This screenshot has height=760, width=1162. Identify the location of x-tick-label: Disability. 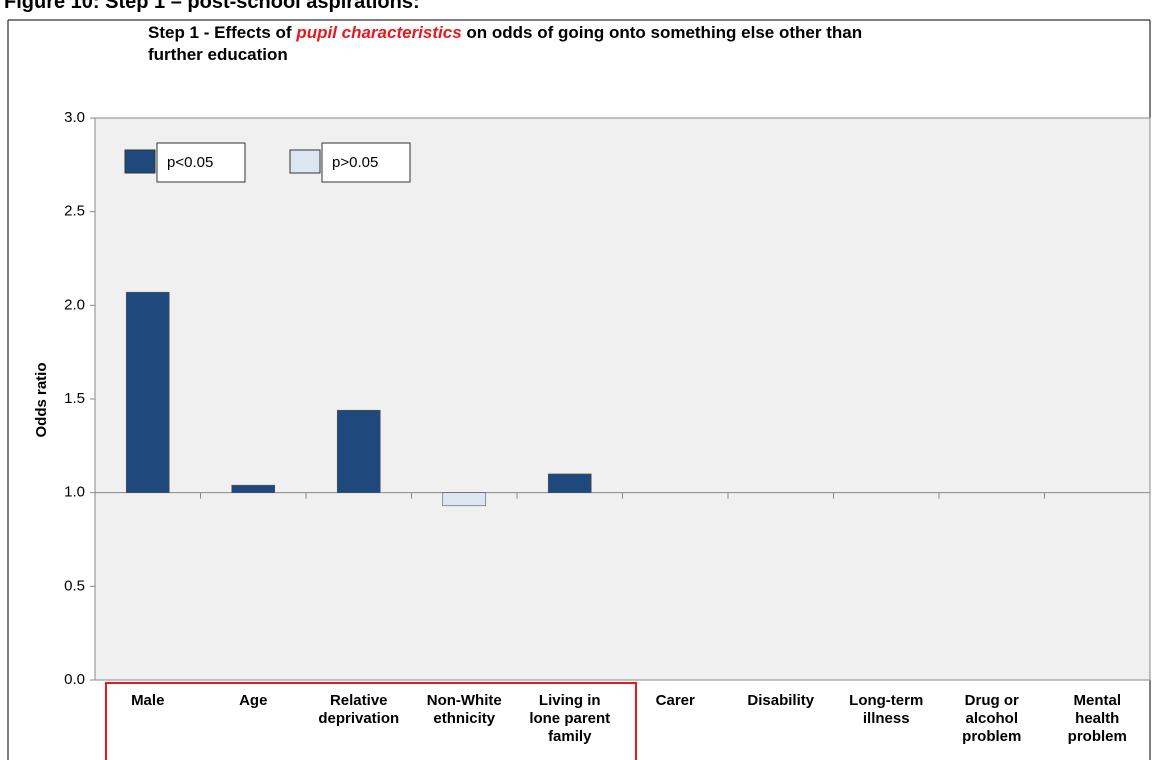
(781, 700).